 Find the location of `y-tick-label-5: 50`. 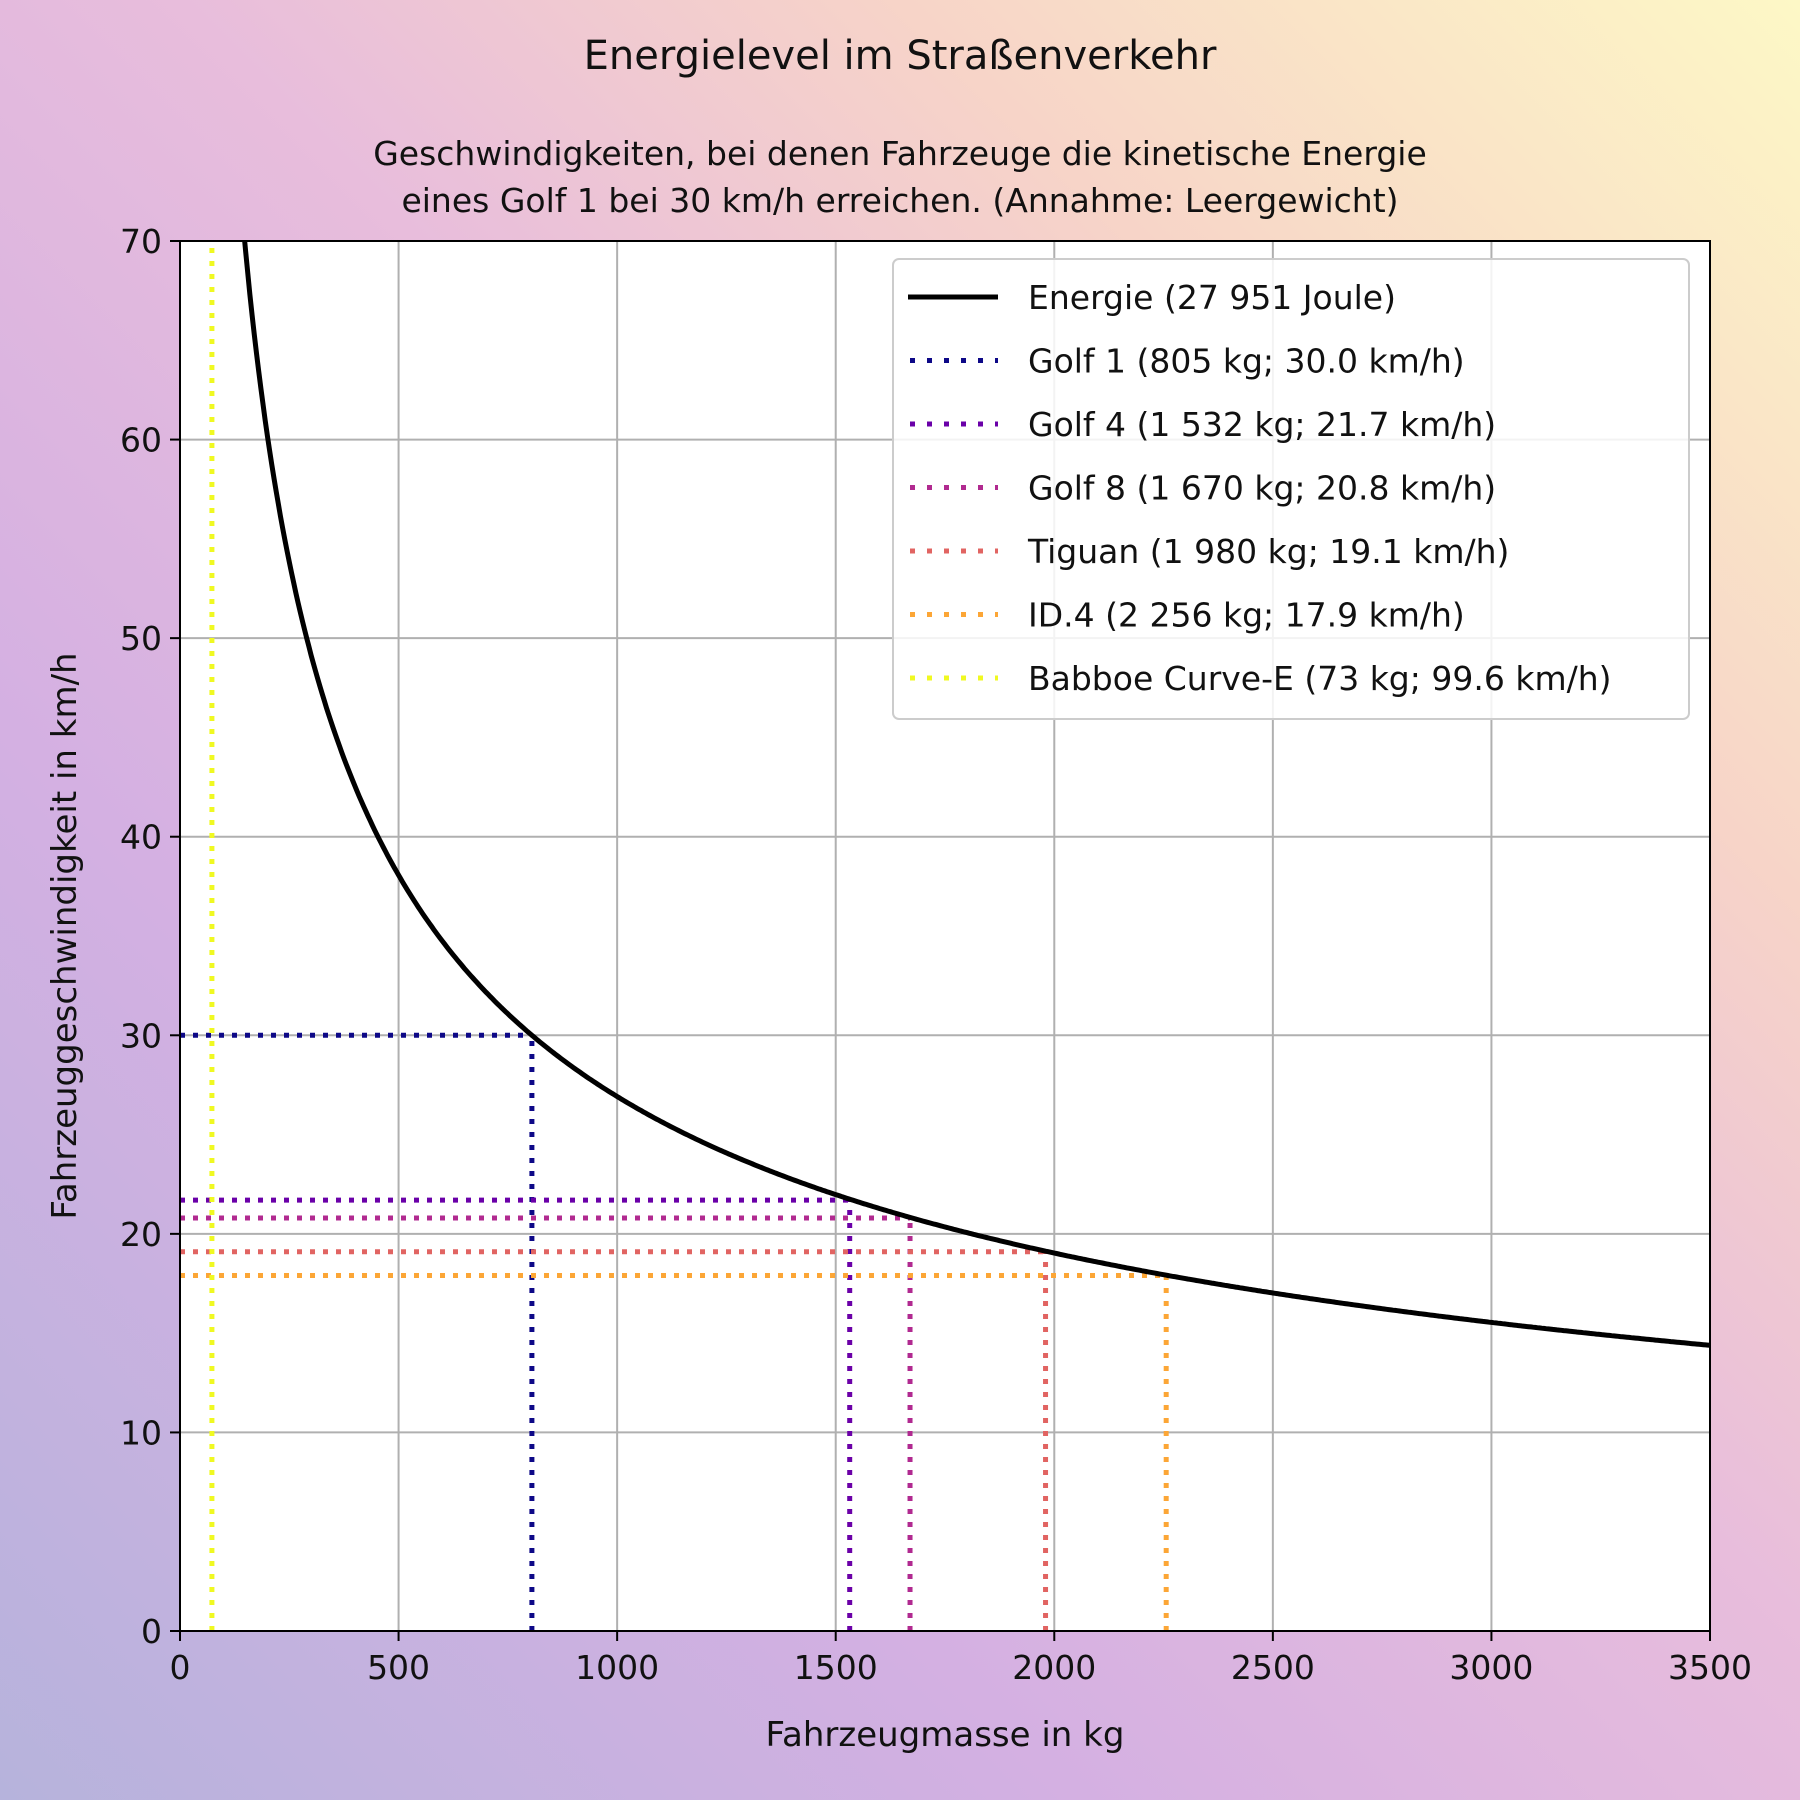

y-tick-label-5: 50 is located at coordinates (141, 638).